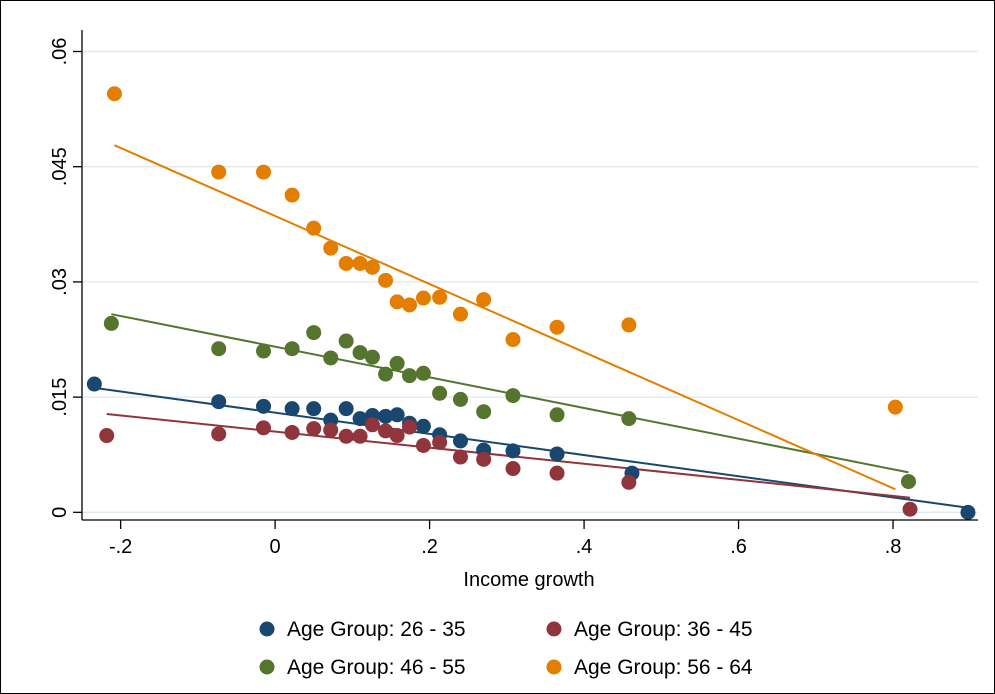  What do you see at coordinates (60, 397) in the screenshot?
I see `y-tick-label: .015` at bounding box center [60, 397].